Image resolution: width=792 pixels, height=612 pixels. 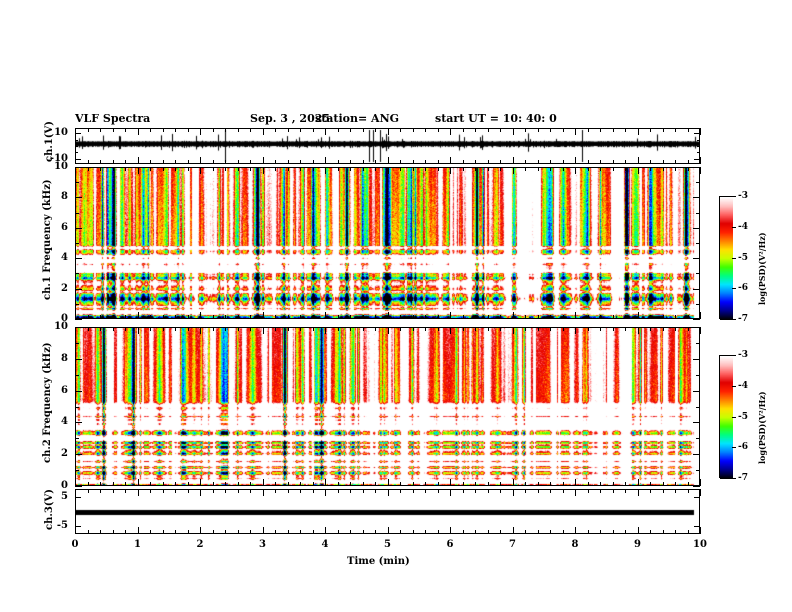 I want to click on colorbar-ch2-tick--5: -5, so click(x=743, y=416).